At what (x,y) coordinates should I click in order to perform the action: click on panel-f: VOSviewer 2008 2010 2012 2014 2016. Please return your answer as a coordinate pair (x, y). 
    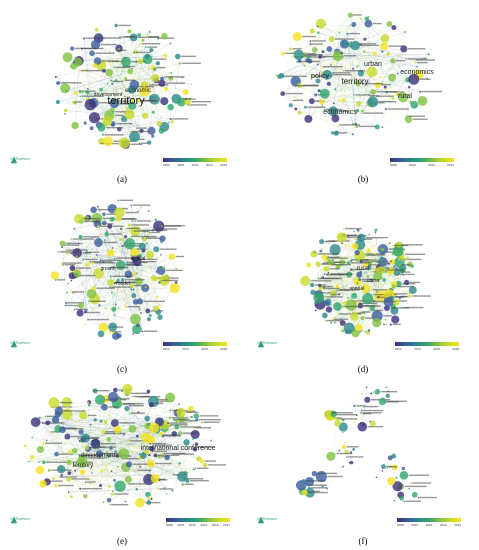
    Looking at the image, I should click on (358, 452).